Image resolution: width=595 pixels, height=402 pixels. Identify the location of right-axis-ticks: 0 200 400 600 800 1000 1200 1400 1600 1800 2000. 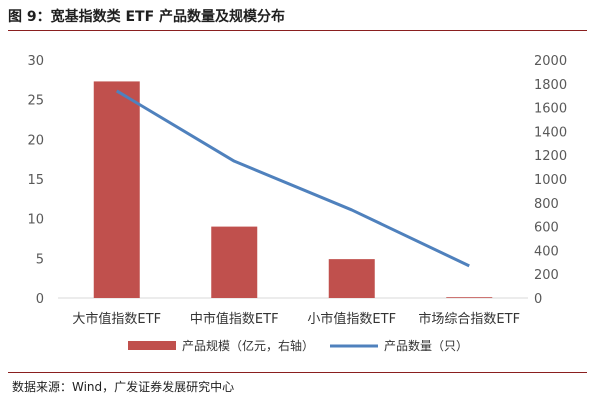
(550, 180).